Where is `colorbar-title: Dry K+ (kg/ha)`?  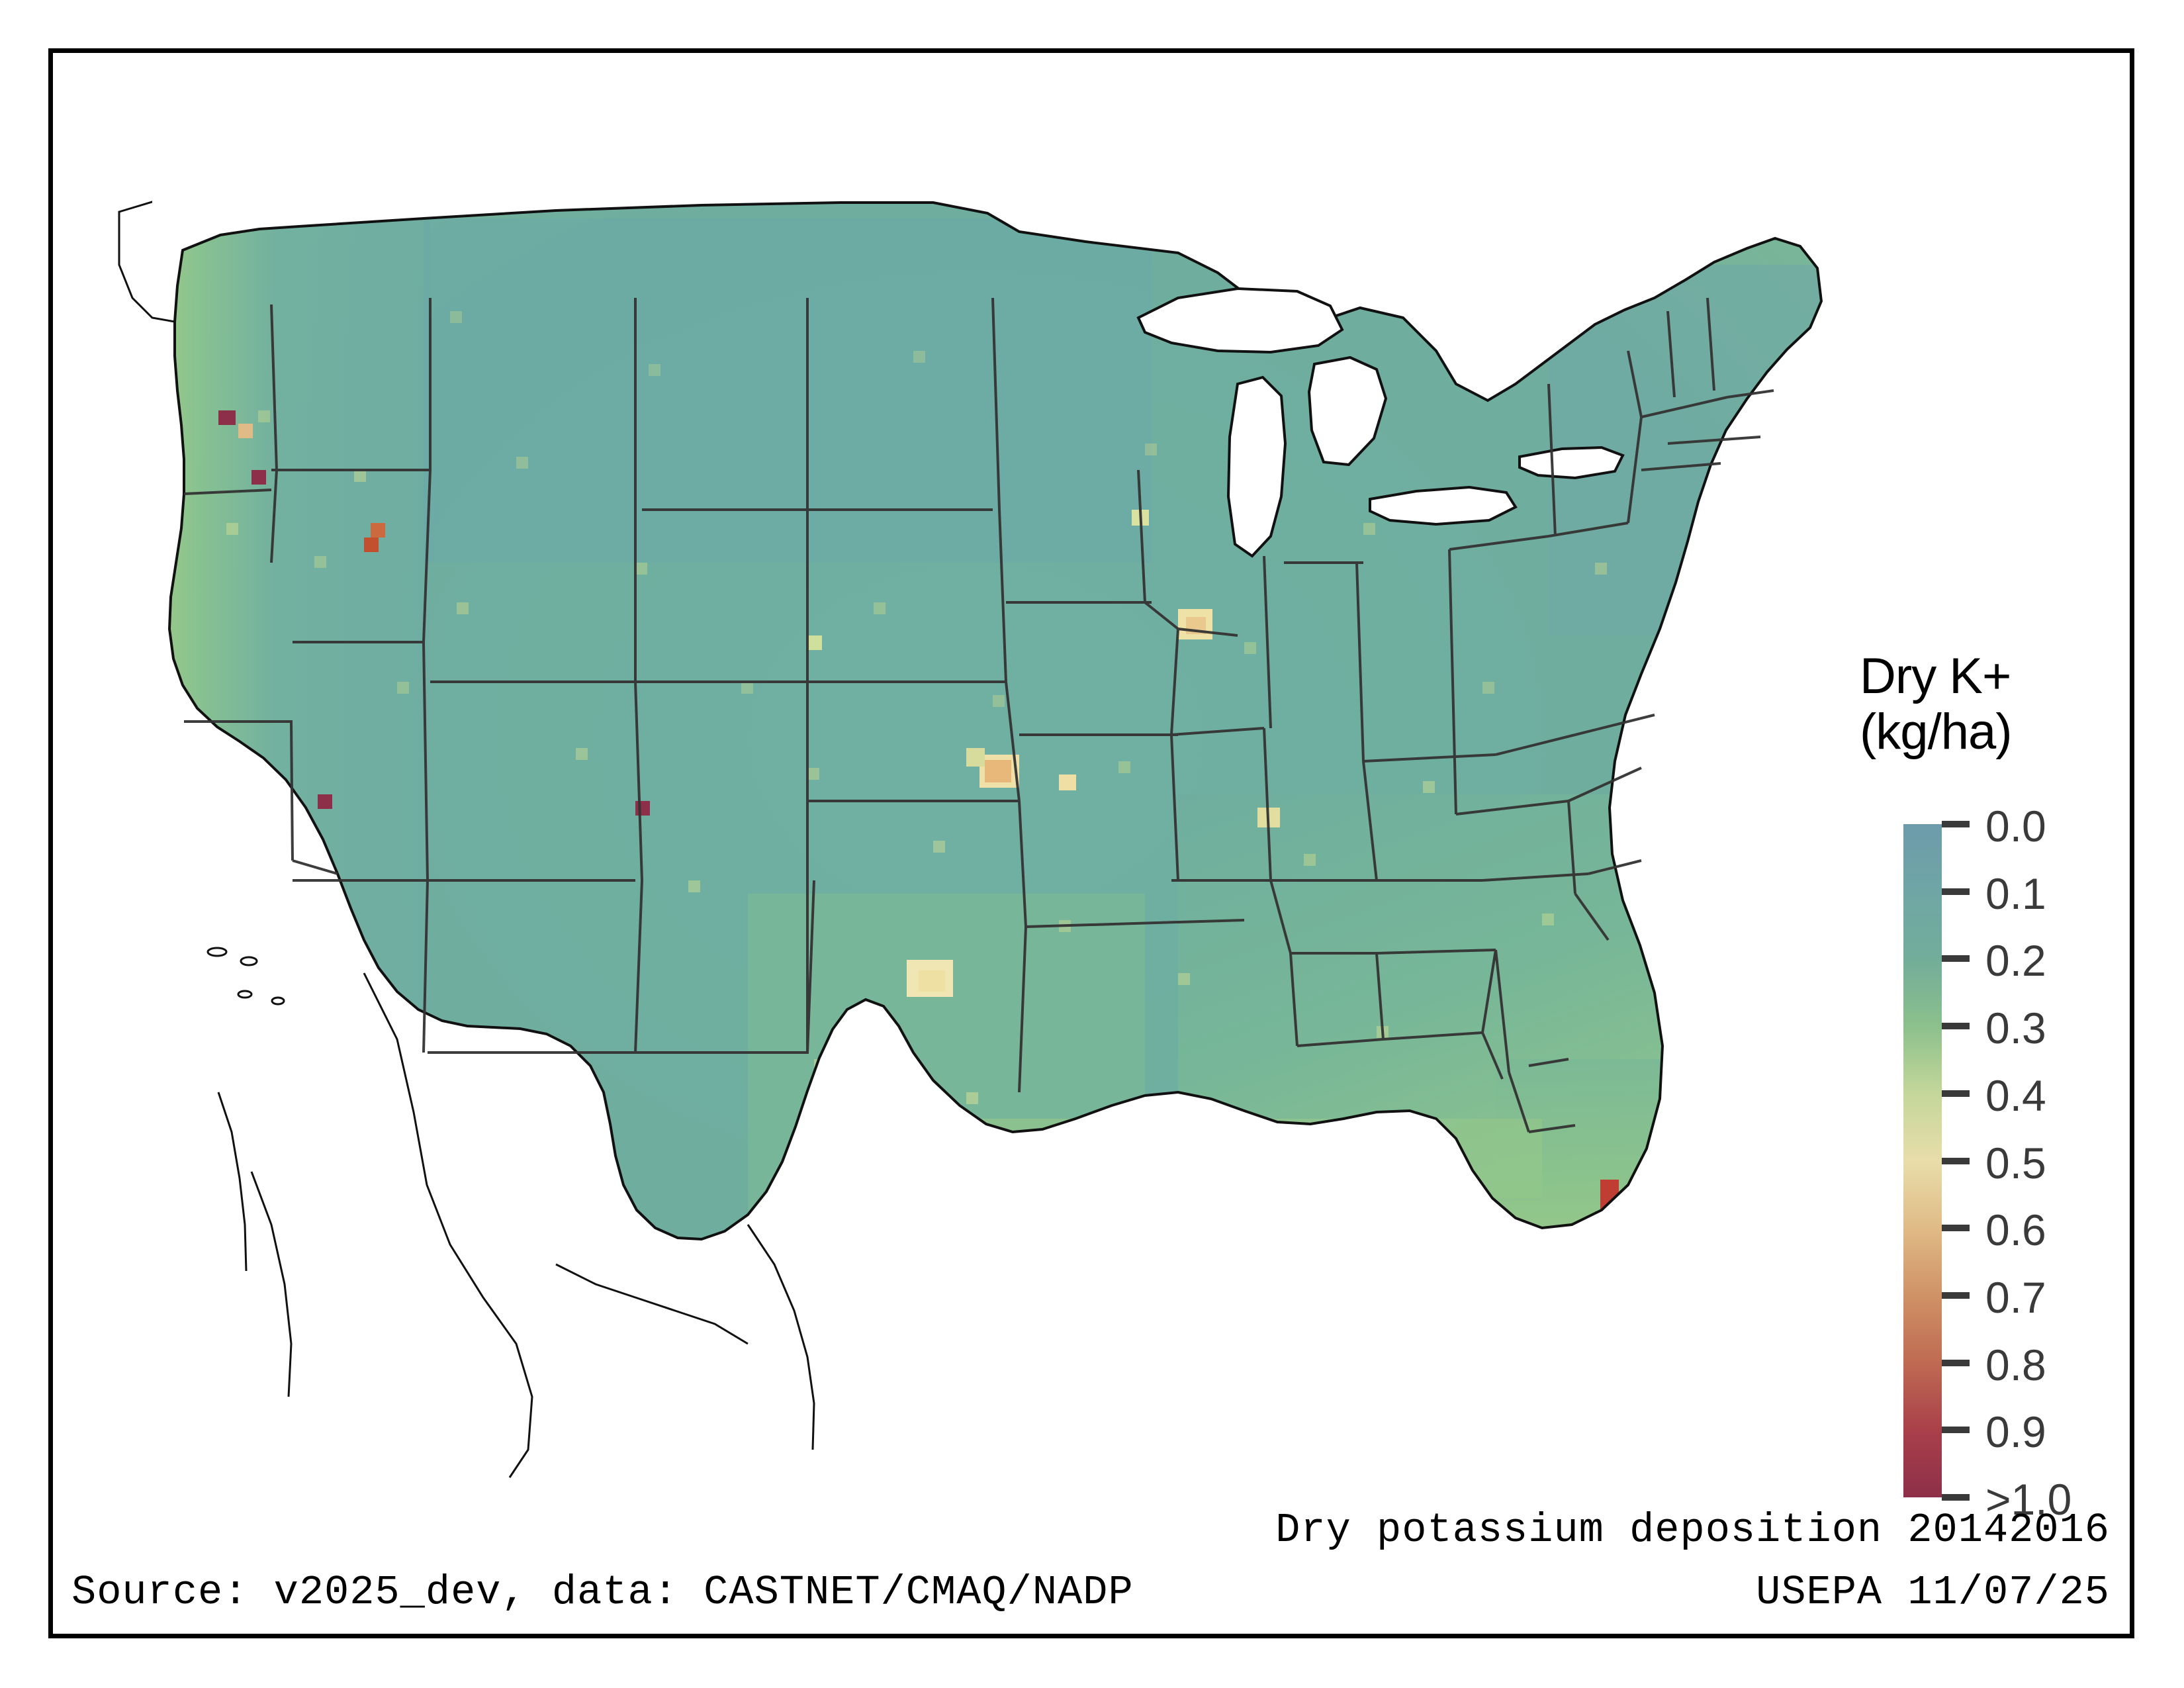
colorbar-title: Dry K+ (kg/ha) is located at coordinates (2002, 704).